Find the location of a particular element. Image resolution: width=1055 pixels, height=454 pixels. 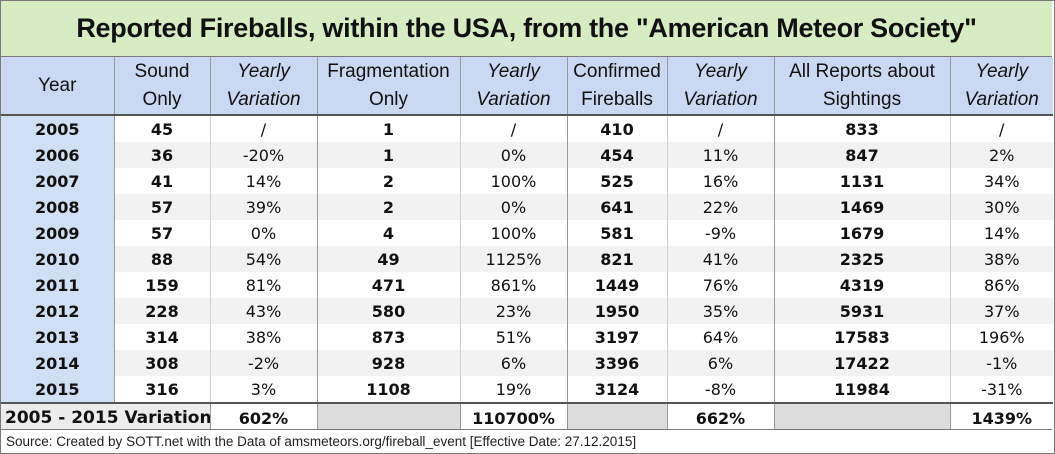

header-sound-only: Sound Only is located at coordinates (161, 86).